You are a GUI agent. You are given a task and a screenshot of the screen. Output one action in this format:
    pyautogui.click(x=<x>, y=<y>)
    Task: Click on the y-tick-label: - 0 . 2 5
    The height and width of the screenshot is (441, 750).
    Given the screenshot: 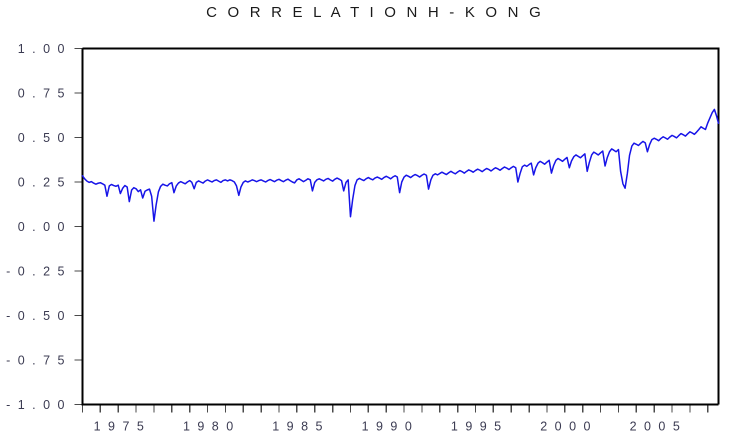 What is the action you would take?
    pyautogui.click(x=36, y=272)
    